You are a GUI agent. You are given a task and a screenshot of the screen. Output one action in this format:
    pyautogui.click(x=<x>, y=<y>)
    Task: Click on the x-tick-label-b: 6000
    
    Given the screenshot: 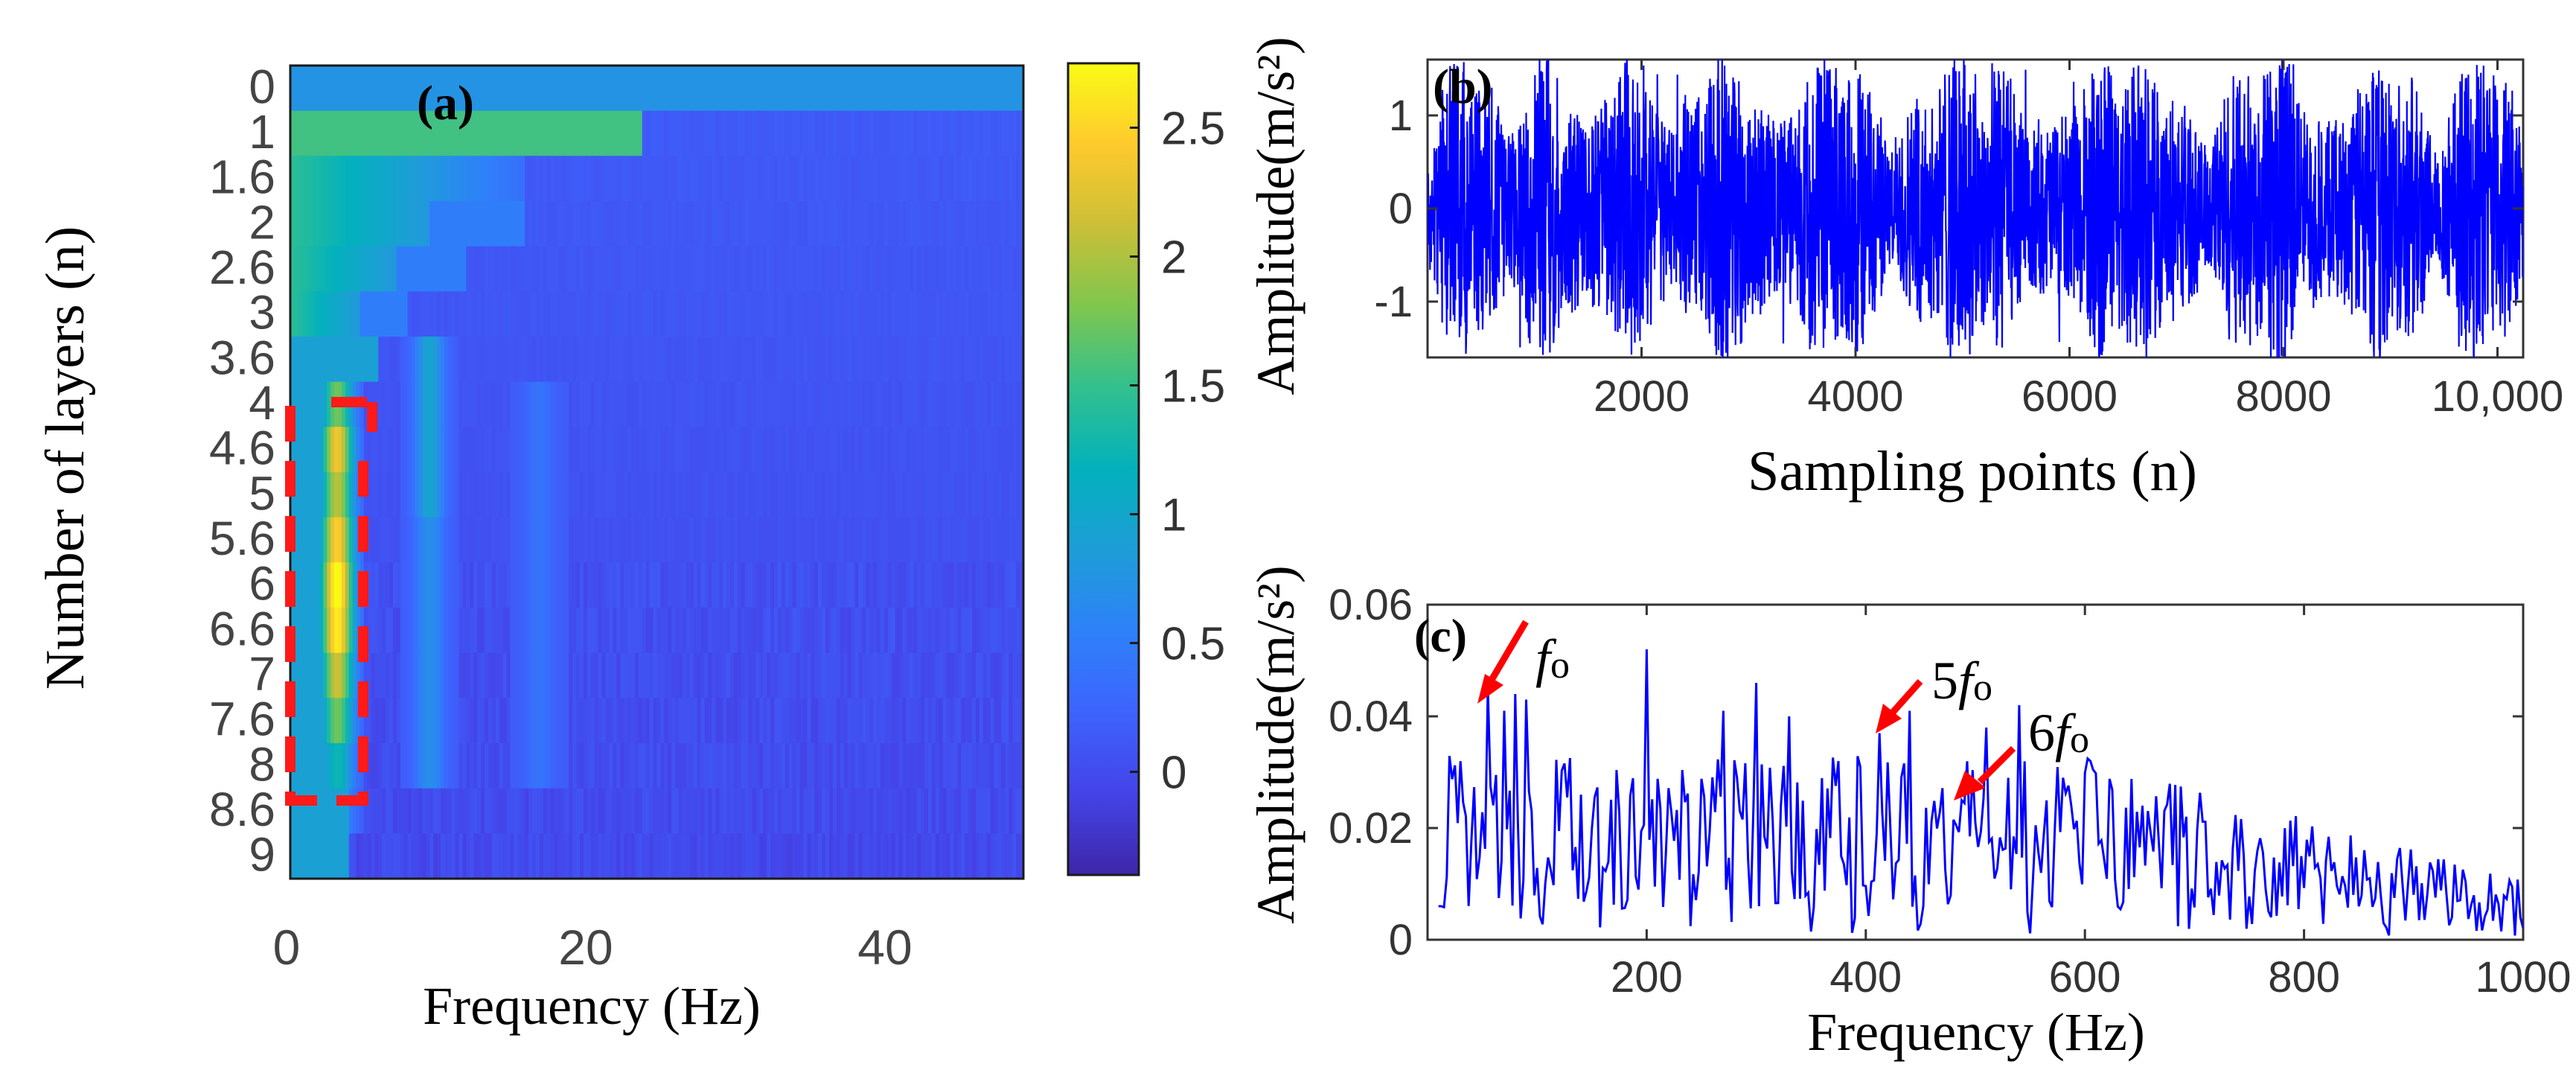 What is the action you would take?
    pyautogui.click(x=2070, y=396)
    